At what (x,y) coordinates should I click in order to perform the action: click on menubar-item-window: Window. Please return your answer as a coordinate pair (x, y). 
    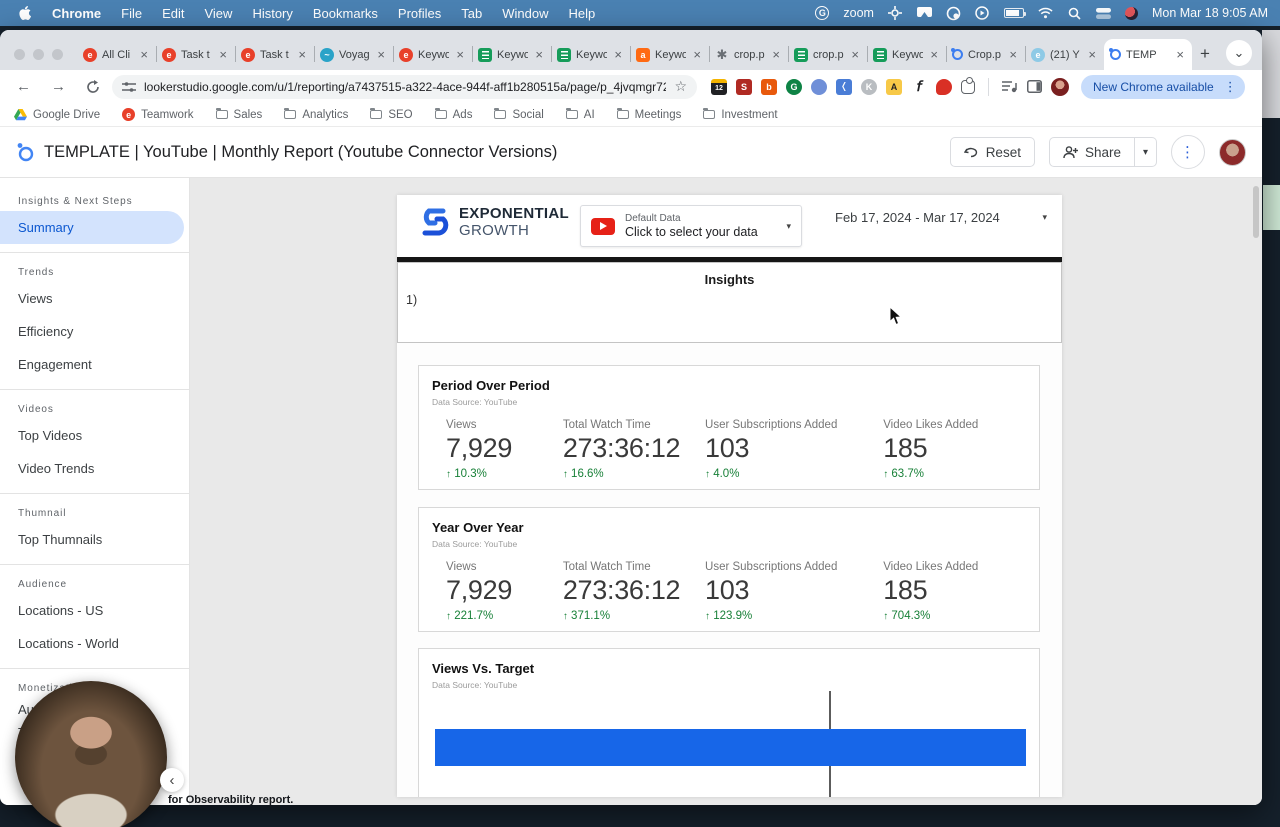
    Looking at the image, I should click on (525, 13).